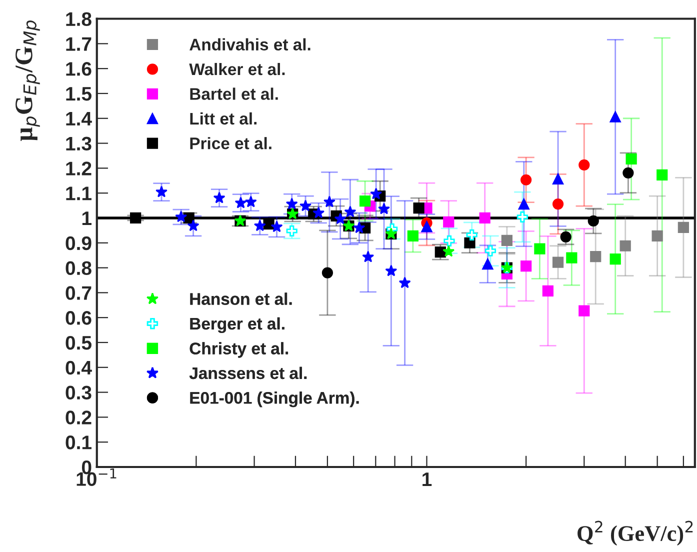 Image resolution: width=697 pixels, height=552 pixels. What do you see at coordinates (635, 533) in the screenshot?
I see `x-axis-title: Q$^{2}$ (GeV/c)$^{2}$` at bounding box center [635, 533].